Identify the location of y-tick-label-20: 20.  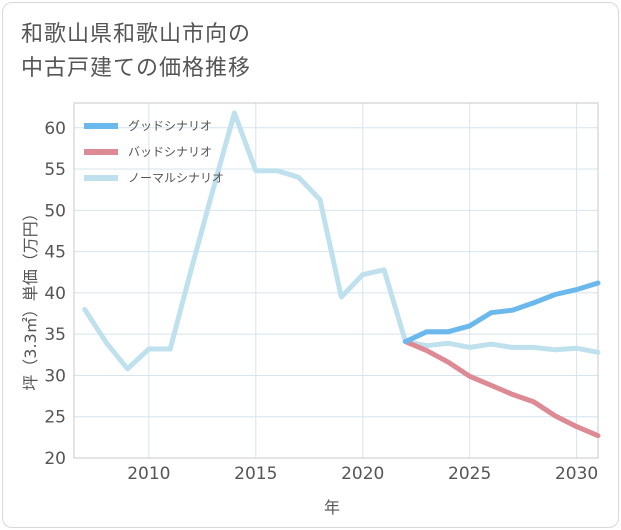
(55, 459).